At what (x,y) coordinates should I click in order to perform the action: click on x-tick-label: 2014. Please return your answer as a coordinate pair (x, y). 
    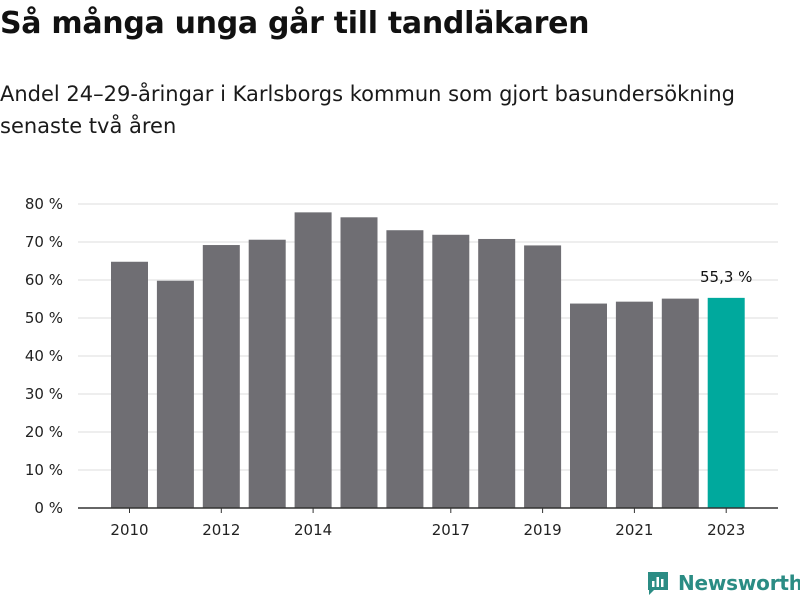
    Looking at the image, I should click on (313, 530).